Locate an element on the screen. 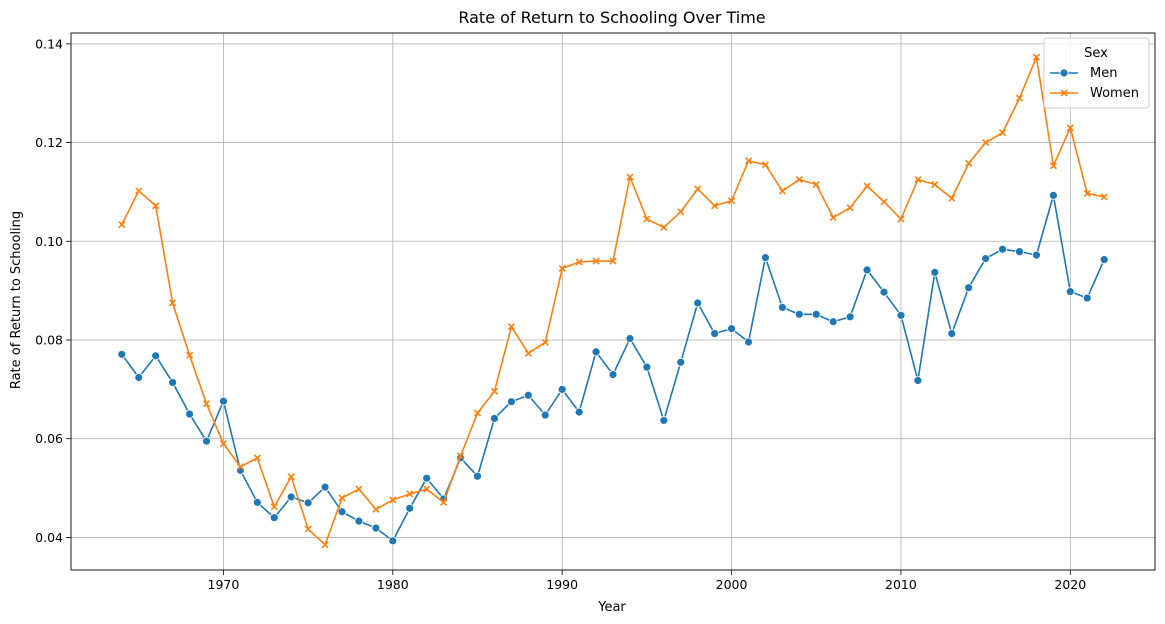  y-tick-label: 0.06 is located at coordinates (49, 438).